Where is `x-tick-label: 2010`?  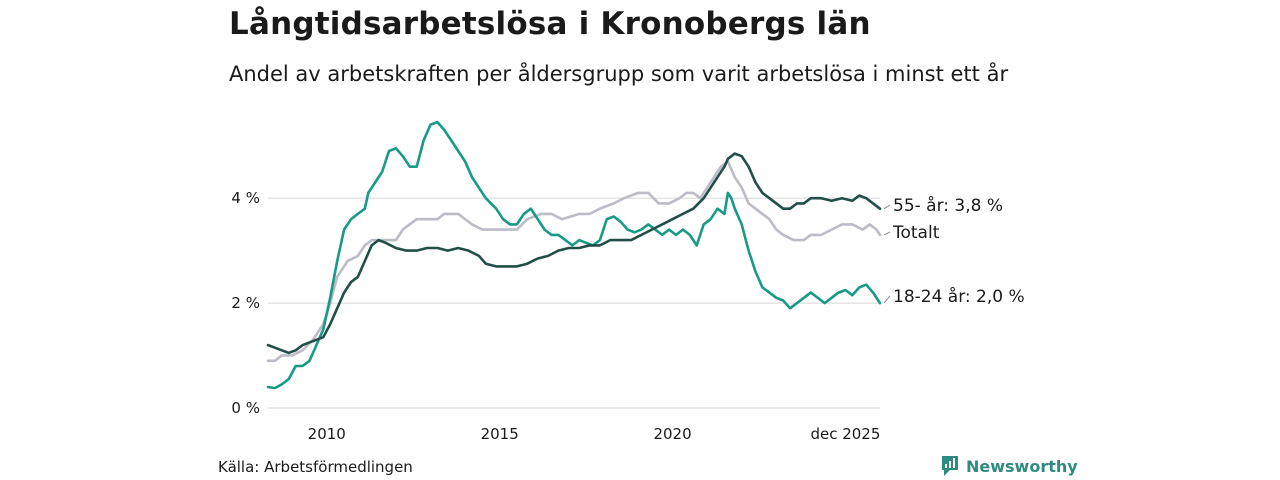 x-tick-label: 2010 is located at coordinates (327, 434).